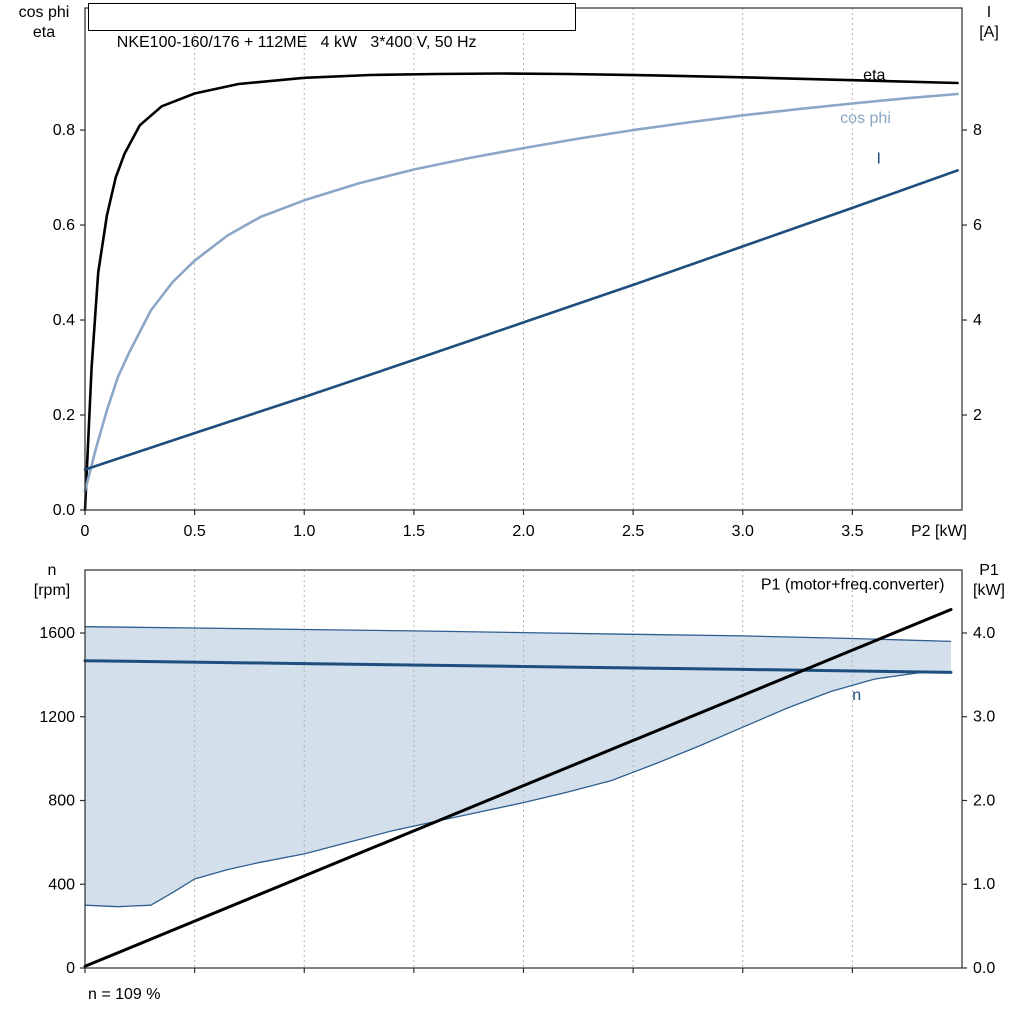 This screenshot has height=1024, width=1024. Describe the element at coordinates (989, 581) in the screenshot. I see `bottom-right-axis-title: P1 [kW]` at that location.